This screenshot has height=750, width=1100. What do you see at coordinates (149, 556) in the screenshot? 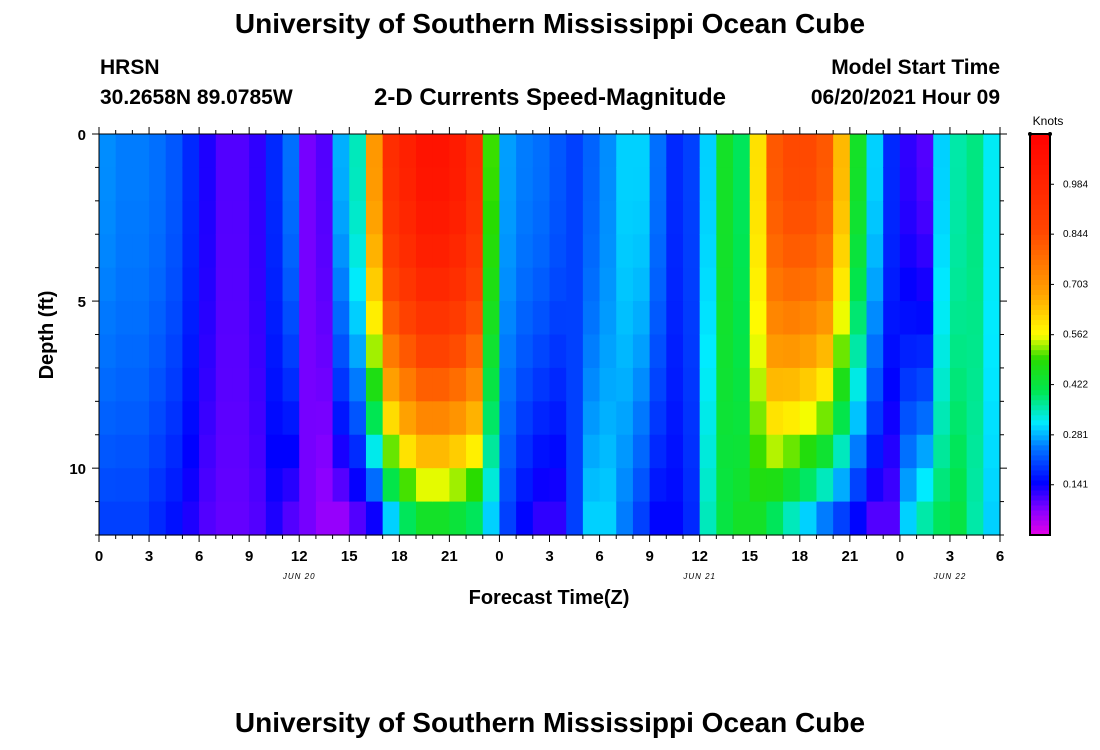
I see `x-tick-label: 3` at bounding box center [149, 556].